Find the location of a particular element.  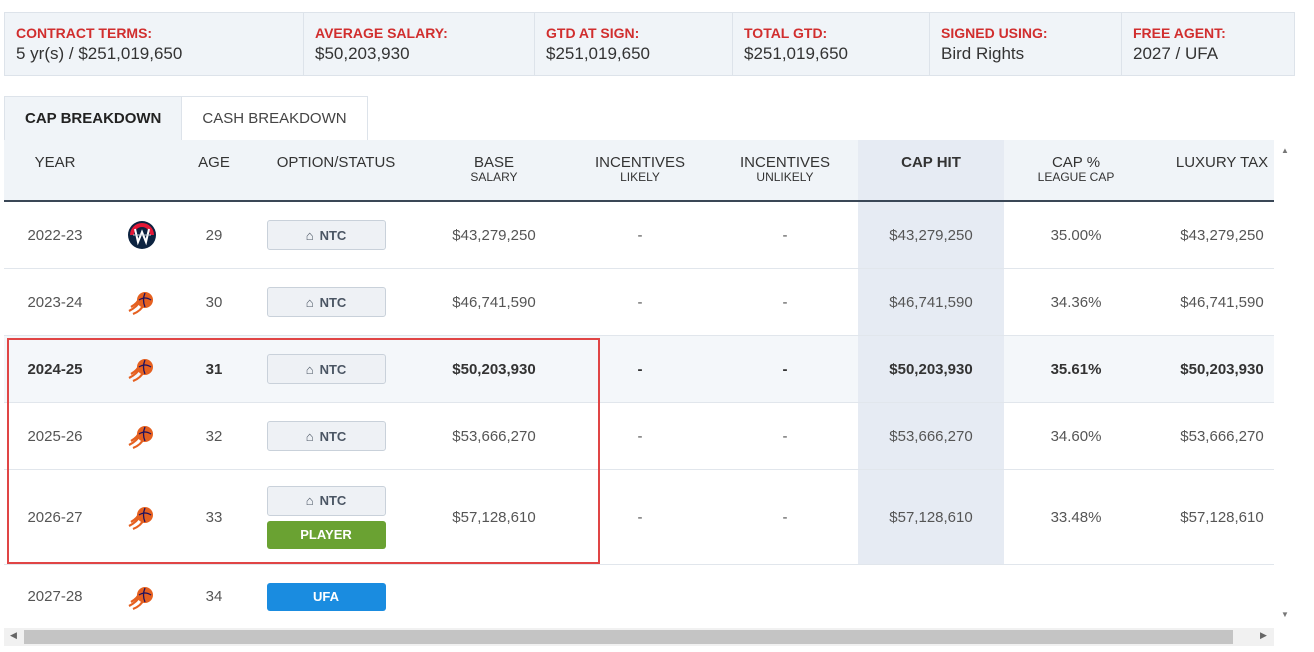

cap-percent-cell: 35.00% is located at coordinates (1076, 235).